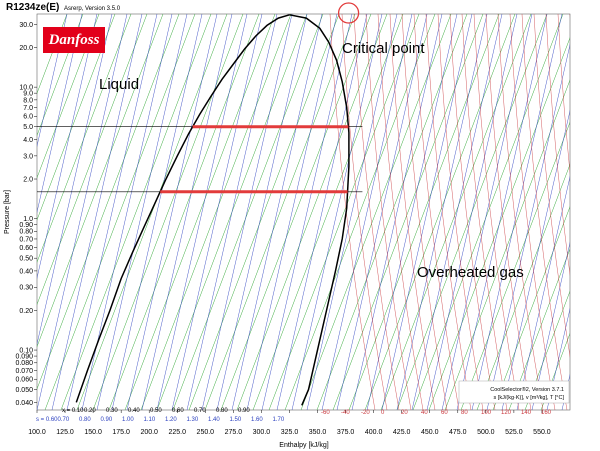 The width and height of the screenshot is (600, 451). I want to click on critical-point-label: Critical point, so click(383, 48).